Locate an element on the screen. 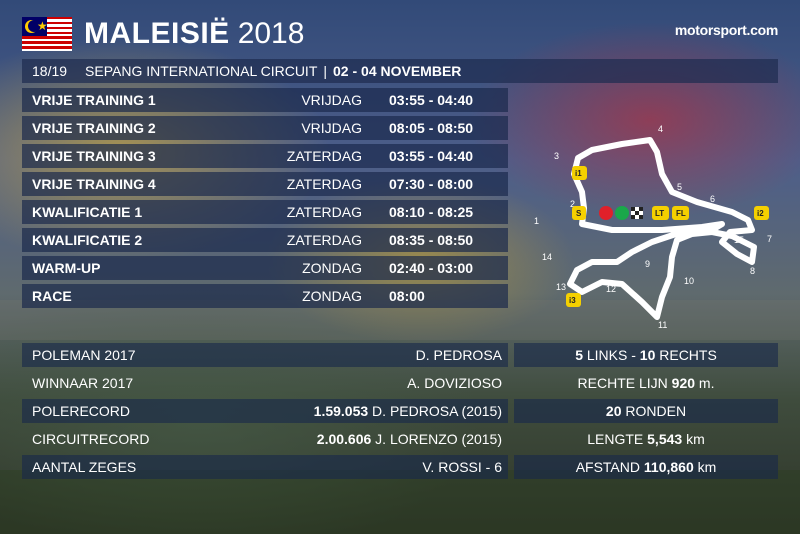 The image size is (800, 534). schedule-row: VRIJE TRAINING 1 VRIJDAG 03:55 - 04:40 is located at coordinates (265, 100).